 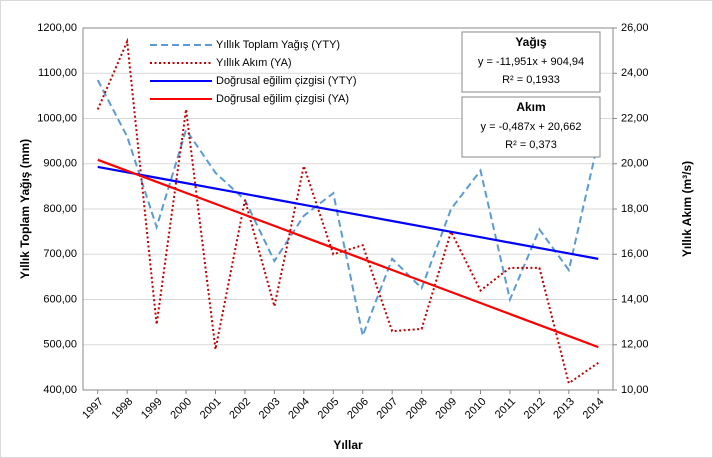 What do you see at coordinates (60, 390) in the screenshot?
I see `y-tick-label: 400,00` at bounding box center [60, 390].